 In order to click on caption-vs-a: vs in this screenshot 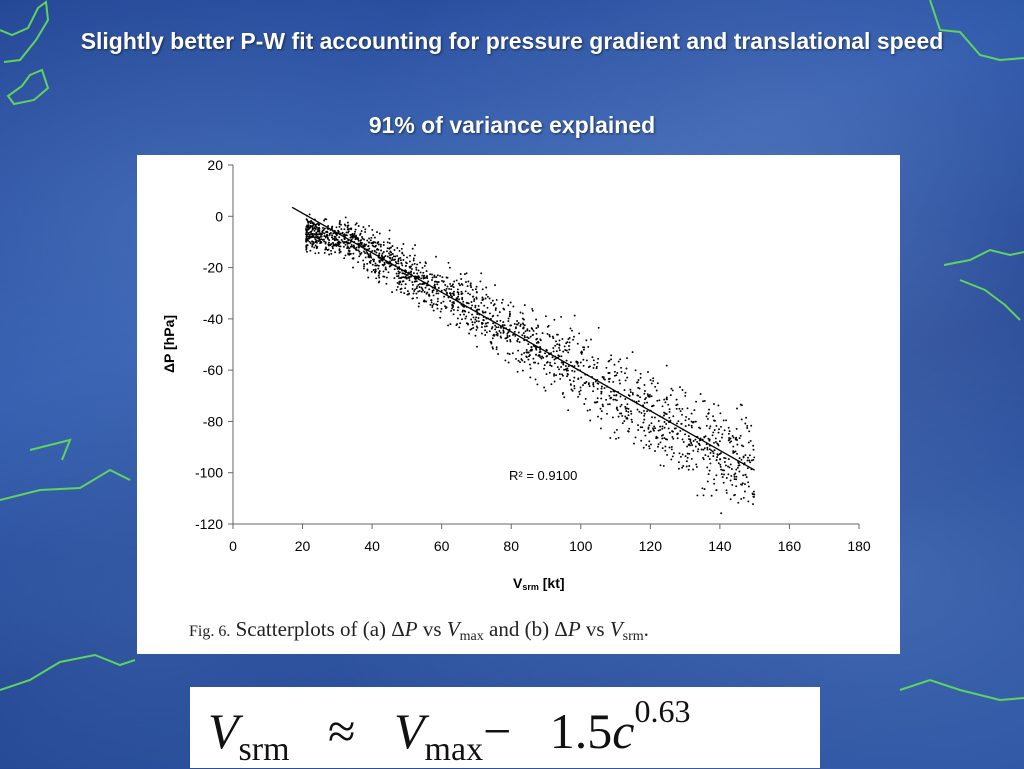, I will do `click(432, 629)`.